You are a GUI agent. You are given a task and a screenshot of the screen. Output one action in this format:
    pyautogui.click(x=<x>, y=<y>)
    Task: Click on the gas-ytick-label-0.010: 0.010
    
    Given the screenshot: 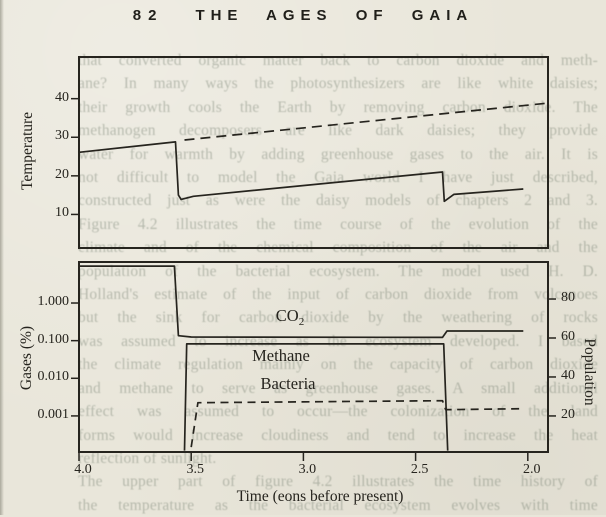 What is the action you would take?
    pyautogui.click(x=53, y=377)
    